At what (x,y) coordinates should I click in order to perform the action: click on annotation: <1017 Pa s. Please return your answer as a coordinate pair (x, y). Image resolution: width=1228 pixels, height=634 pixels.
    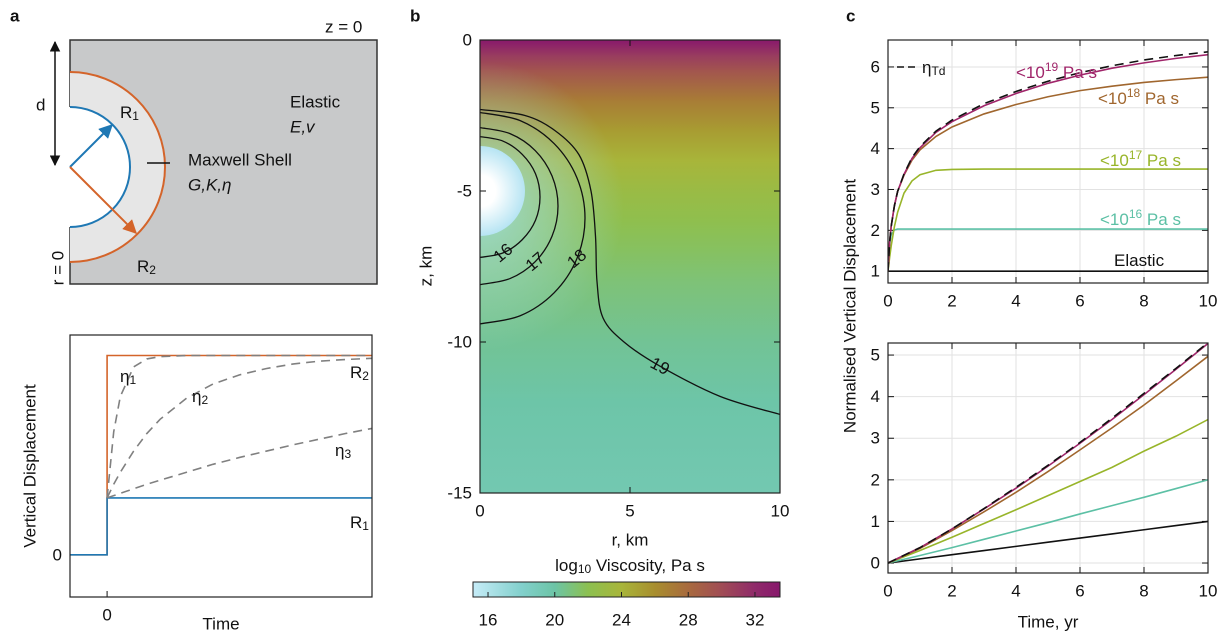
    Looking at the image, I should click on (1140, 158).